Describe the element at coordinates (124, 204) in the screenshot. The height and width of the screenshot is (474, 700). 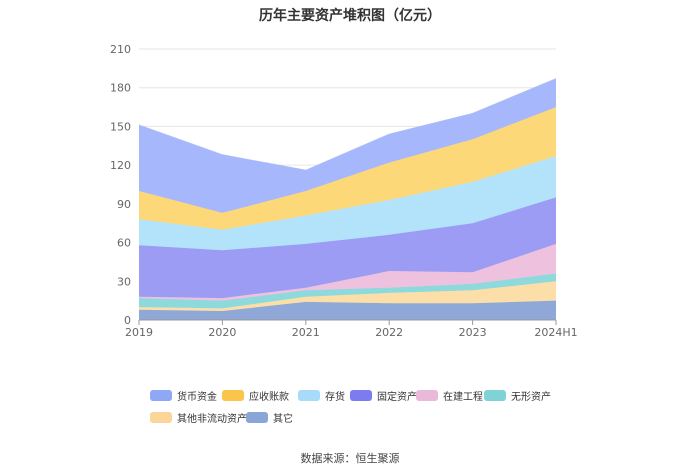
I see `y-tick-label: 90` at that location.